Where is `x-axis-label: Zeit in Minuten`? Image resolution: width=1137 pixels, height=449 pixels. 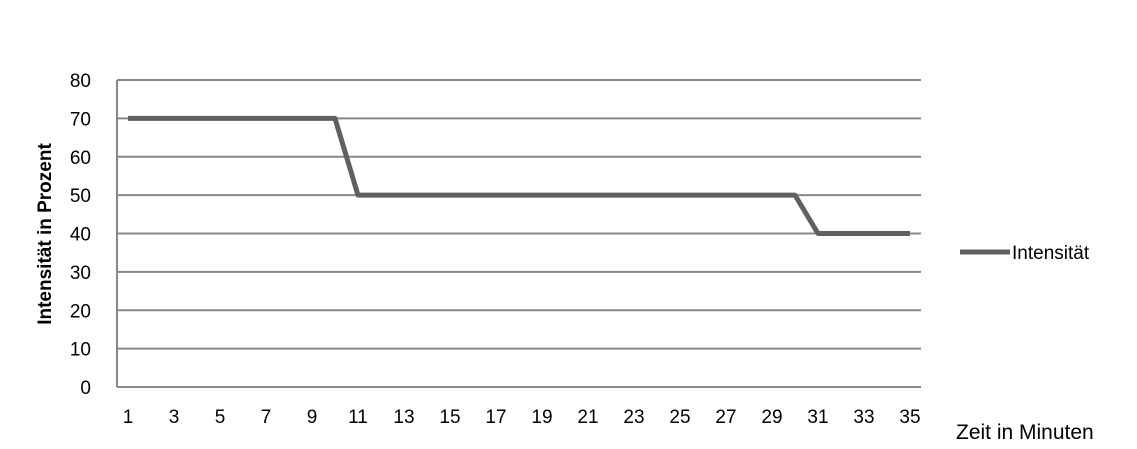
x-axis-label: Zeit in Minuten is located at coordinates (1025, 432).